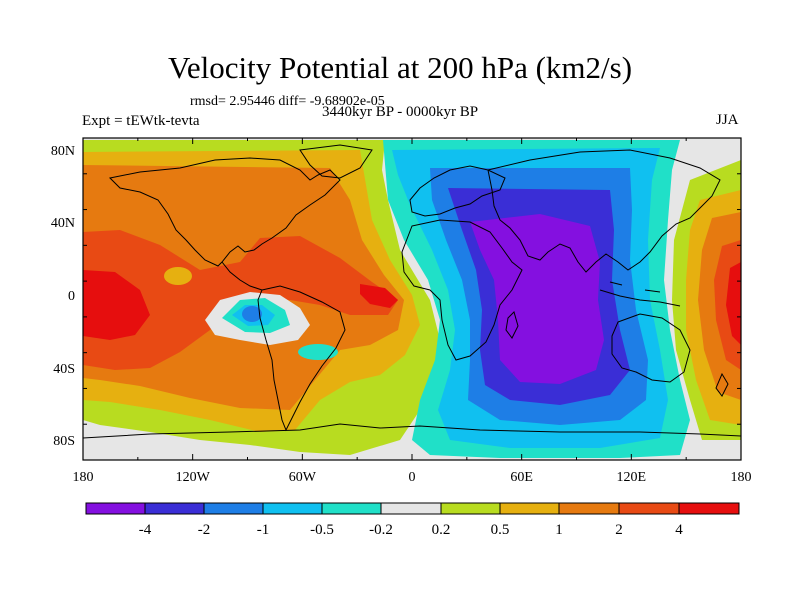  Describe the element at coordinates (116, 305) in the screenshot. I see `contour-4-region` at that location.